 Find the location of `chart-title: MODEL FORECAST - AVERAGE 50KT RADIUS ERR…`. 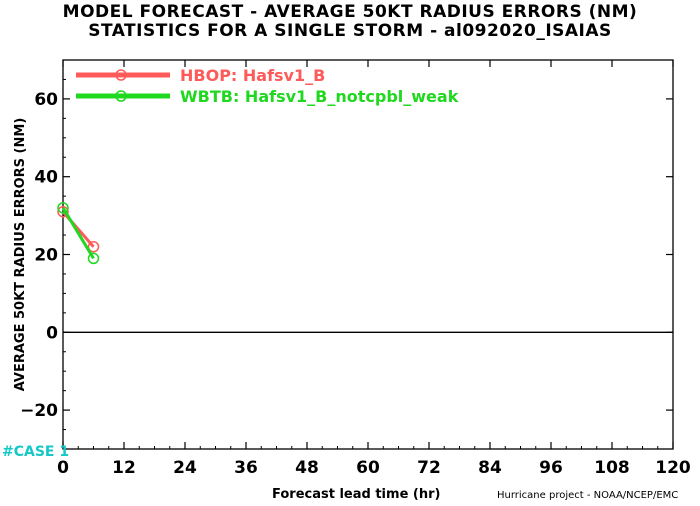

chart-title: MODEL FORECAST - AVERAGE 50KT RADIUS ERR… is located at coordinates (350, 12).